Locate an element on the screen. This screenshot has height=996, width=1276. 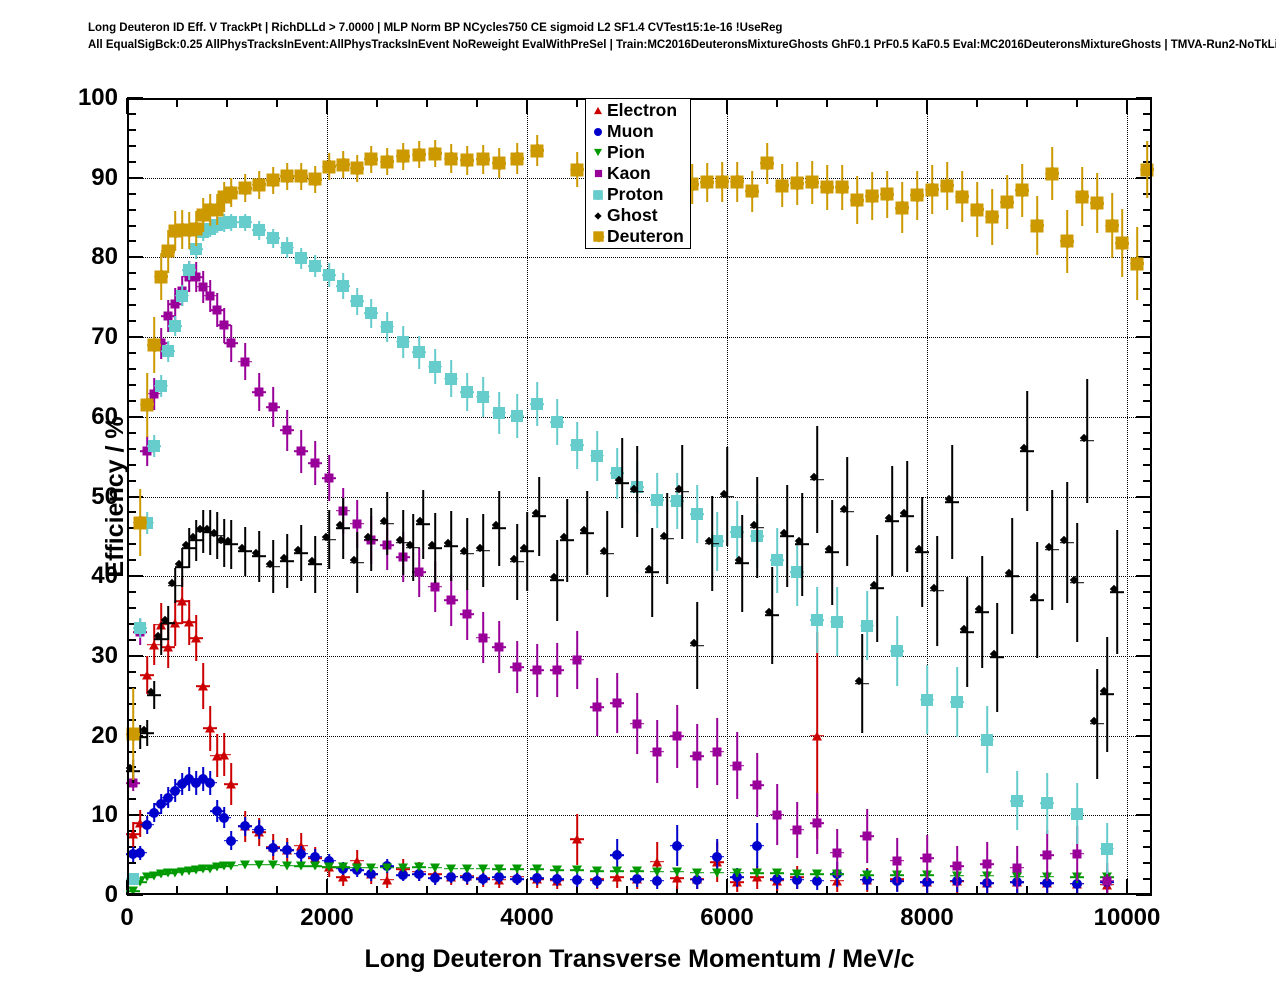
legend-item-ghost: Ghost is located at coordinates (638, 215).